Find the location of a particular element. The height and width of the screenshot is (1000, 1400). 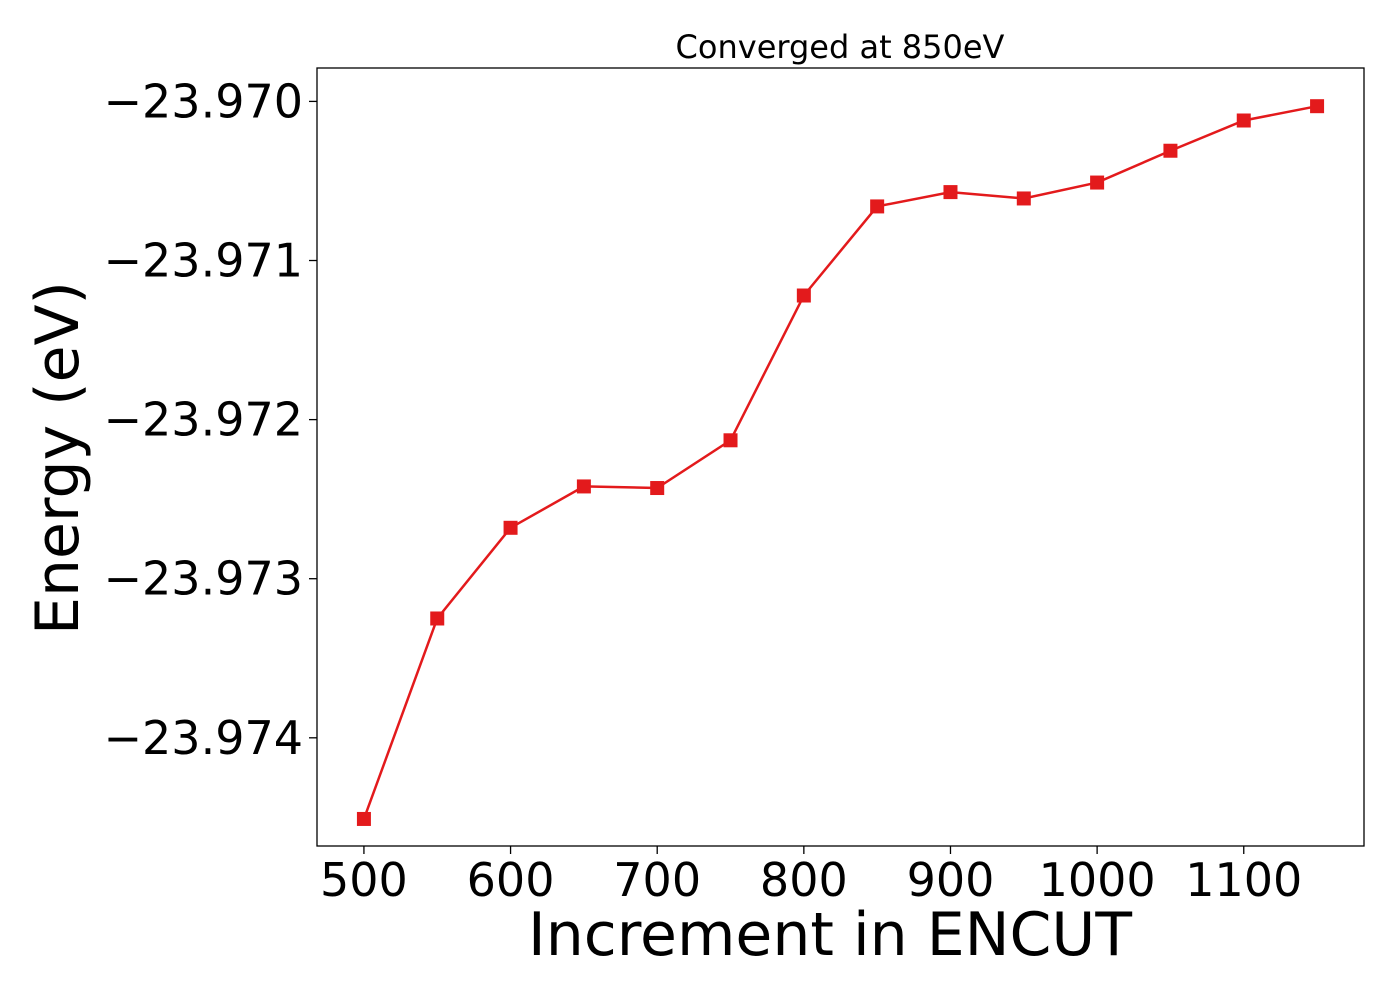

x-axis-label: Increment in ENCUT is located at coordinates (830, 935).